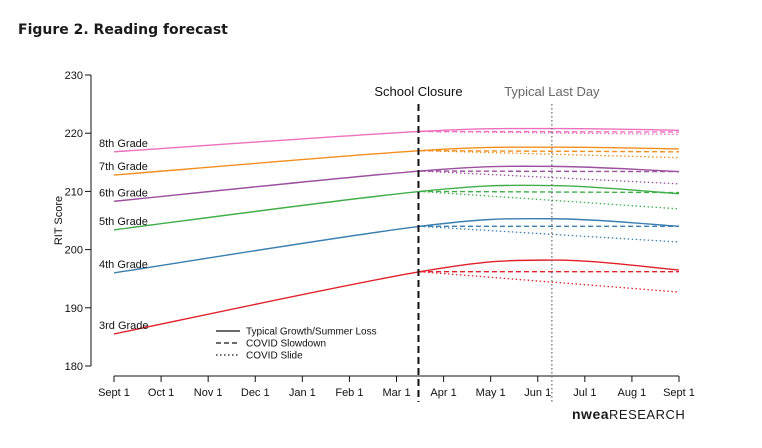  What do you see at coordinates (123, 30) in the screenshot?
I see `figure-title: Figure 2. Reading forecast` at bounding box center [123, 30].